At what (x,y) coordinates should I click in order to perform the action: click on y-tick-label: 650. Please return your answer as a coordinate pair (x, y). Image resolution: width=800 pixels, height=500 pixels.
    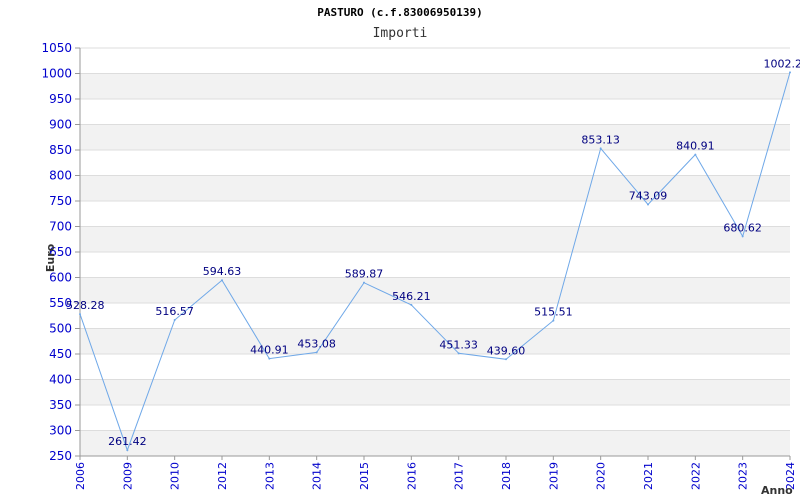
    Looking at the image, I should click on (60, 252).